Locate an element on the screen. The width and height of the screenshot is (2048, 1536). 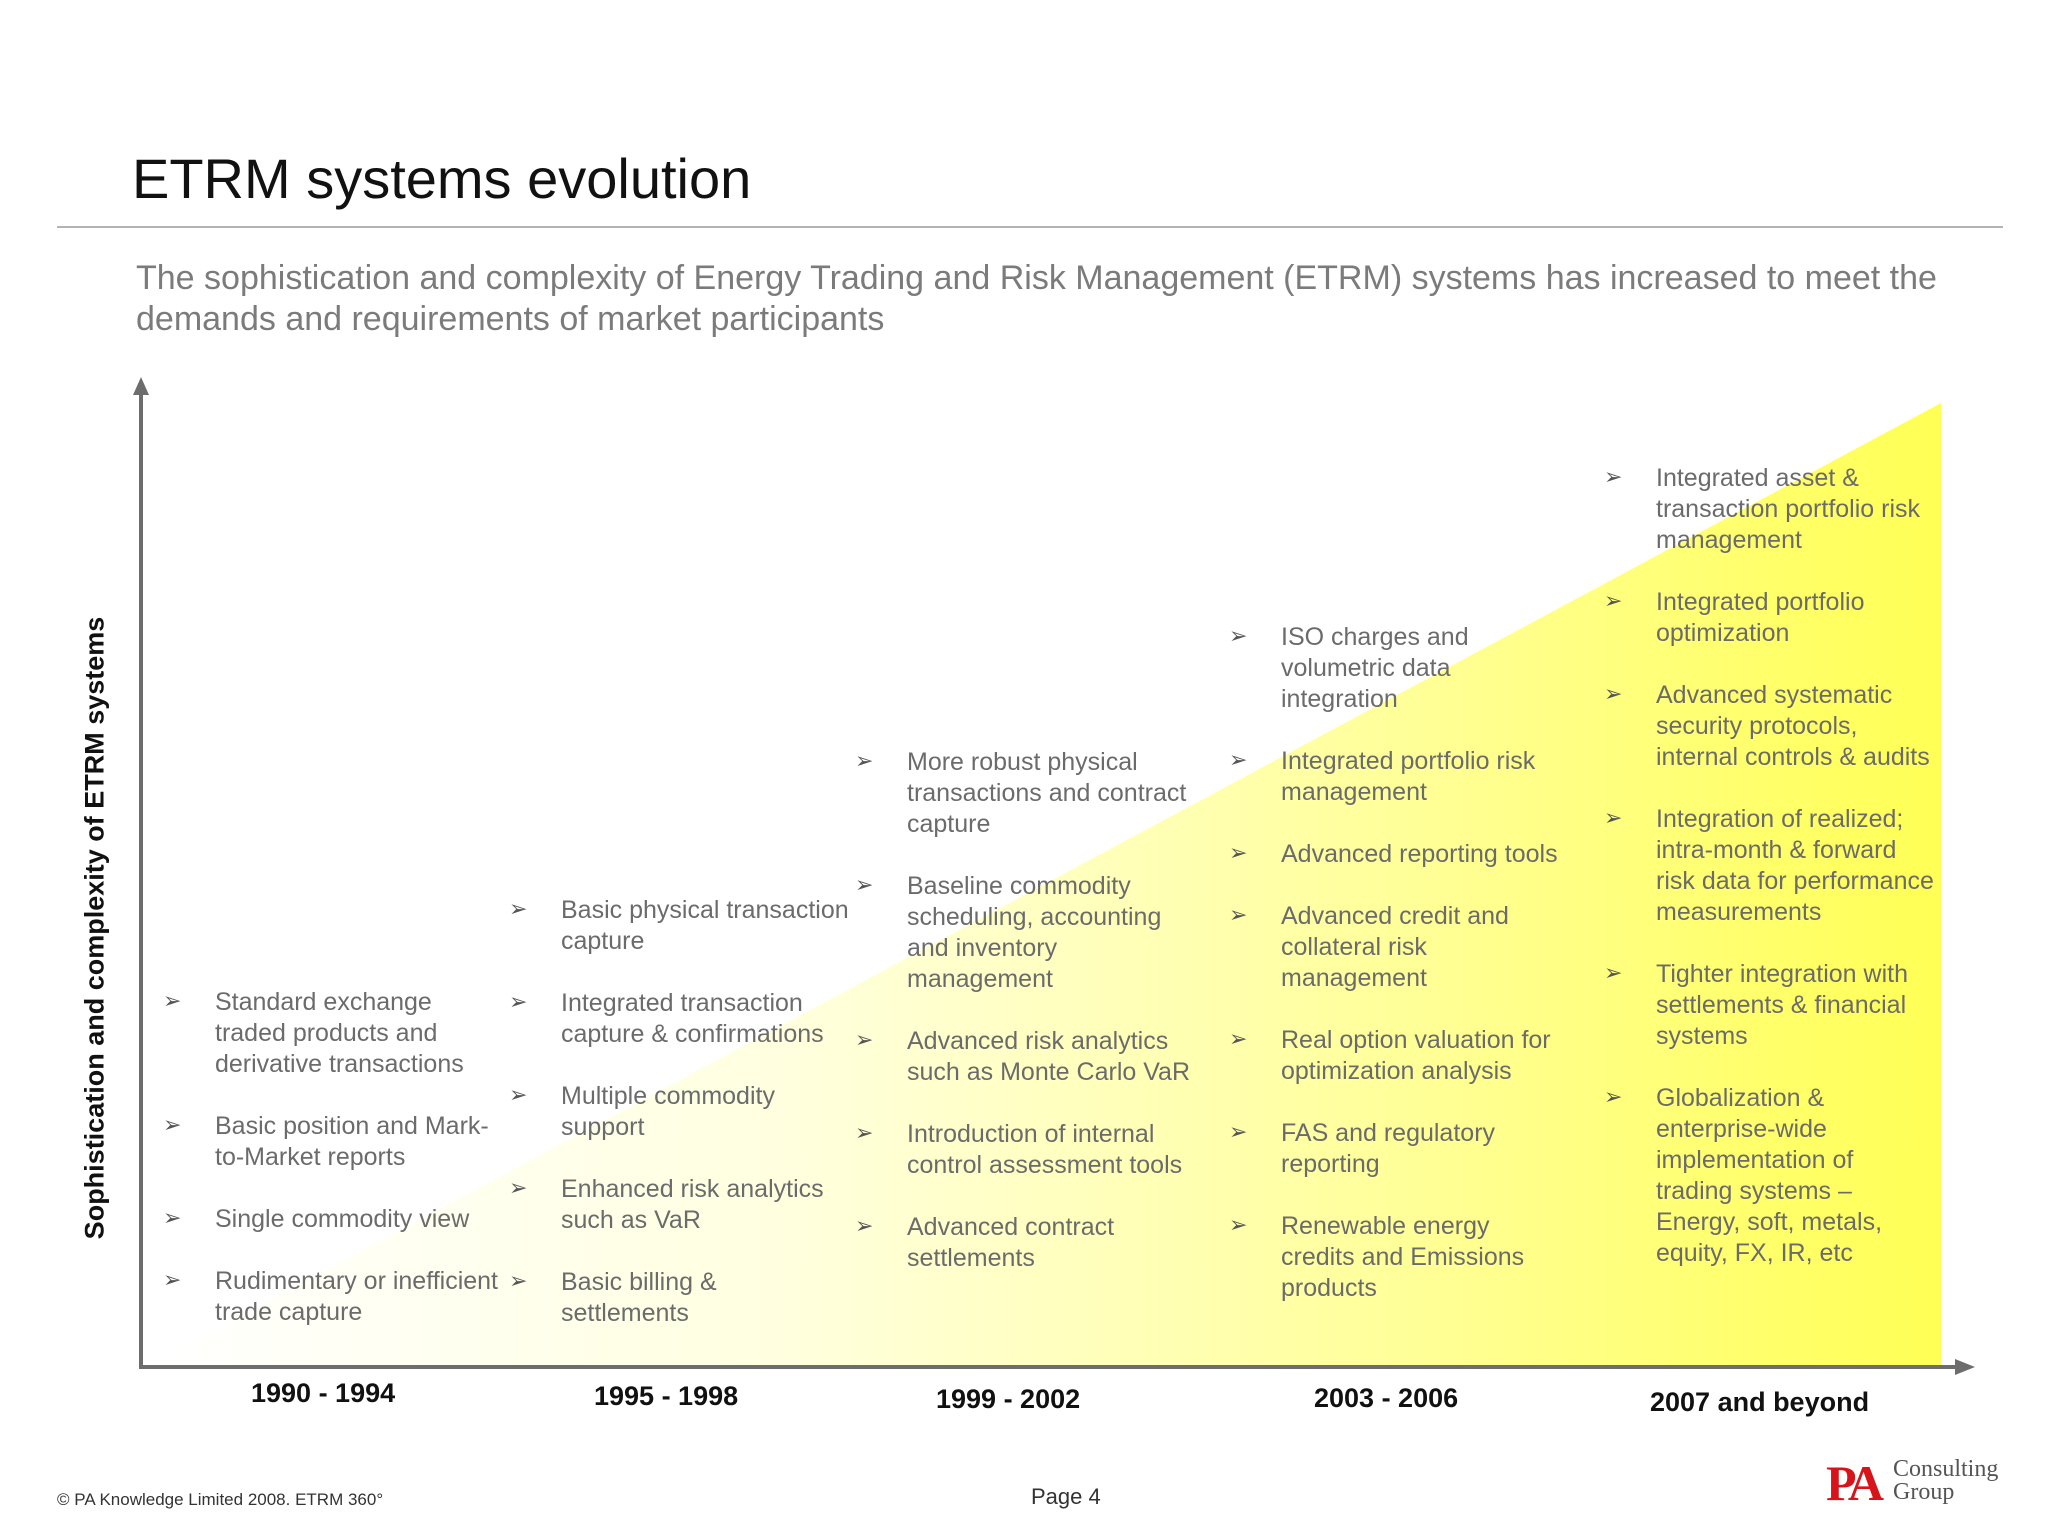
x-axis-arrowhead is located at coordinates (1965, 1367).